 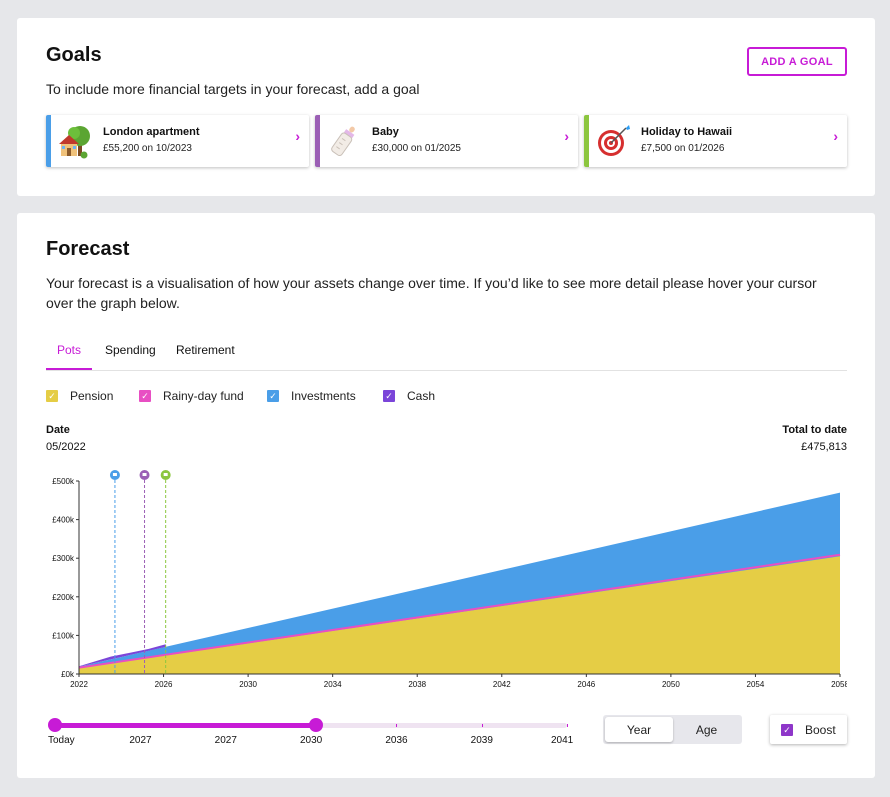 I want to click on y-tick-label: £200k, so click(x=63, y=597).